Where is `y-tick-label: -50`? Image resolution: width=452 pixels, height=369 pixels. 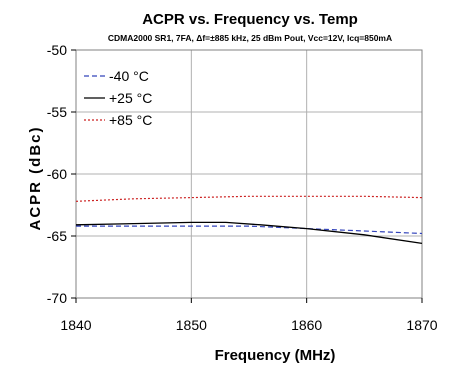 y-tick-label: -50 is located at coordinates (57, 50).